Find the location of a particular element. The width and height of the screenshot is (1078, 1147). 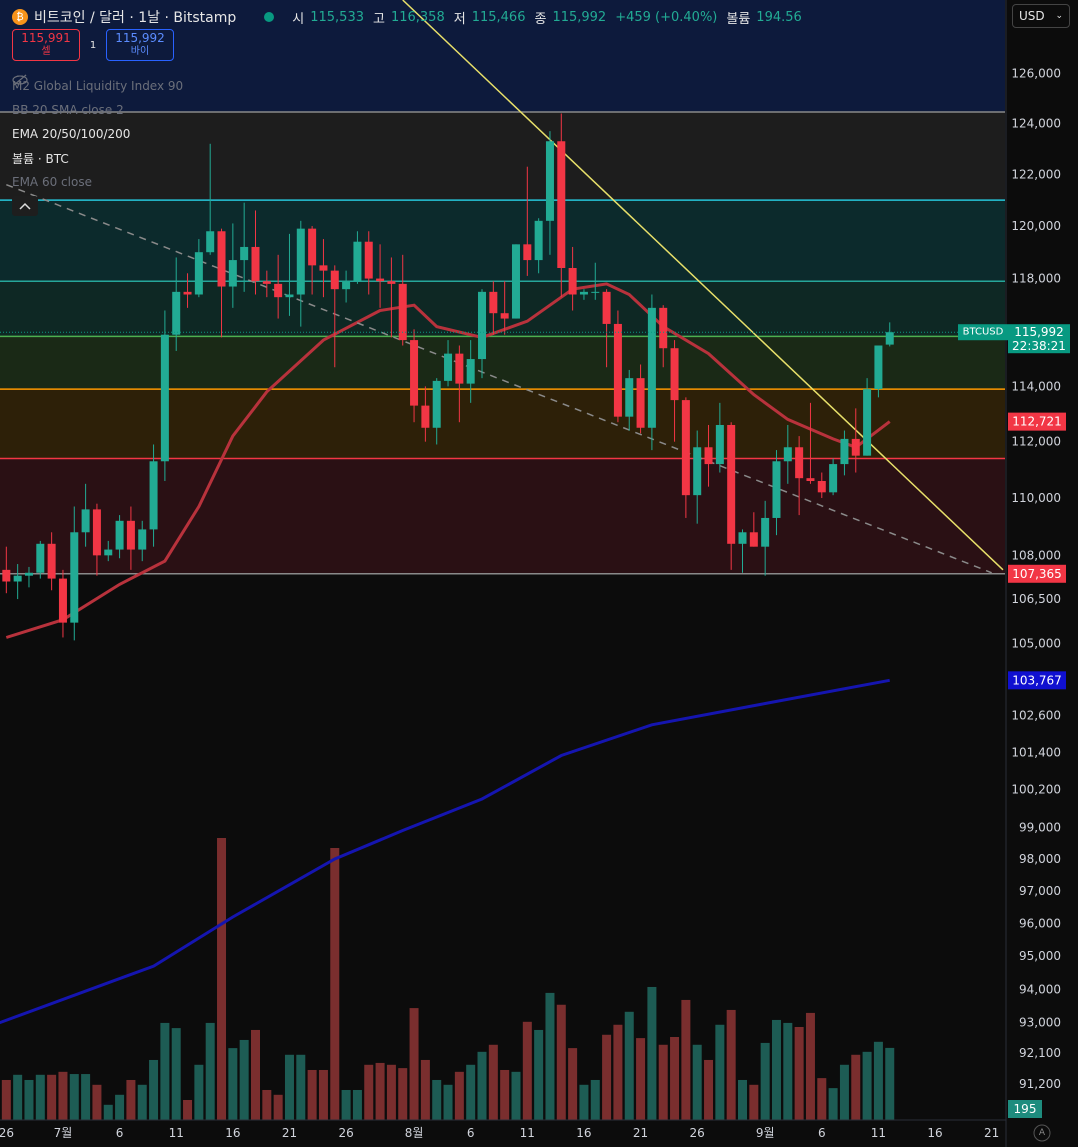

price-label: 107,365 is located at coordinates (1037, 574).